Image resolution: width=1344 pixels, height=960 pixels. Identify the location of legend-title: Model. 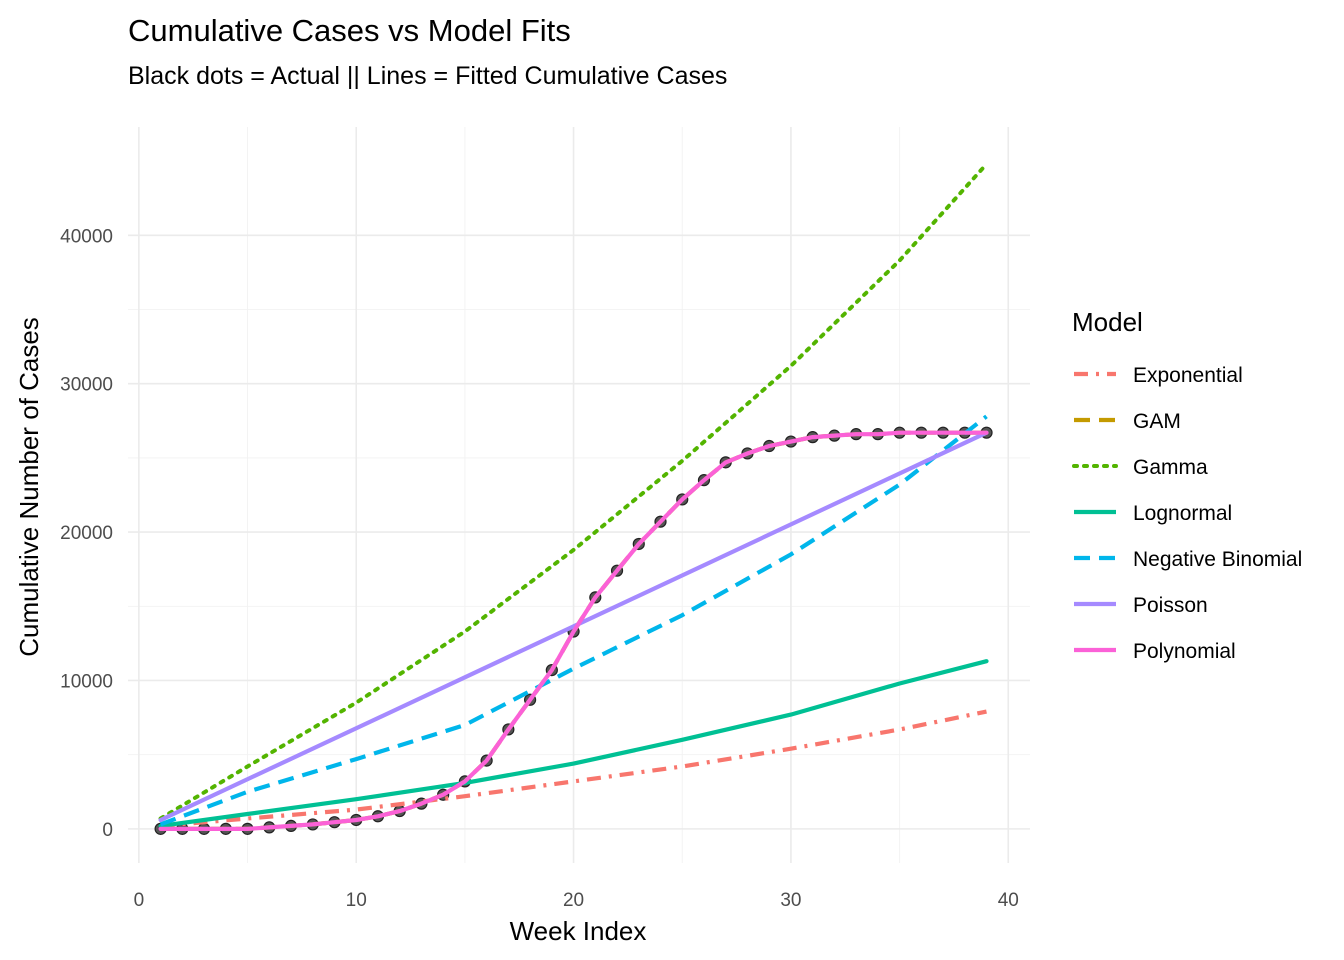
(1107, 322).